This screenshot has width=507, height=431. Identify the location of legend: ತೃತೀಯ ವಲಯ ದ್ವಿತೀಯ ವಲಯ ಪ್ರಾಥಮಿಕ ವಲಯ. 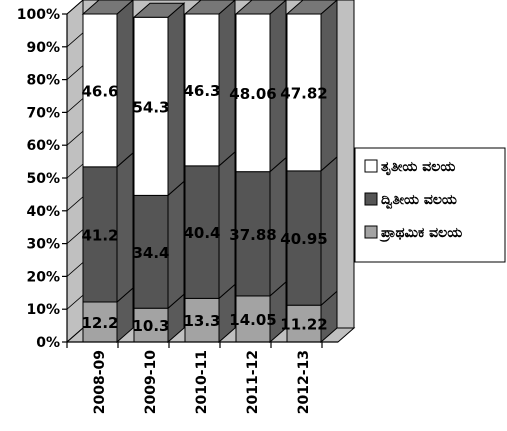
(430, 205).